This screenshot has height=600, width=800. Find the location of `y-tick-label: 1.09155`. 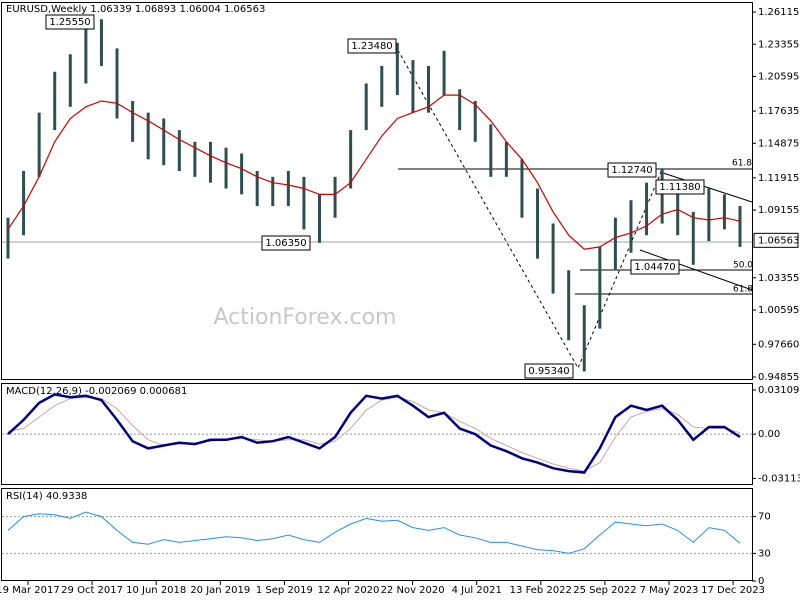

y-tick-label: 1.09155 is located at coordinates (778, 210).